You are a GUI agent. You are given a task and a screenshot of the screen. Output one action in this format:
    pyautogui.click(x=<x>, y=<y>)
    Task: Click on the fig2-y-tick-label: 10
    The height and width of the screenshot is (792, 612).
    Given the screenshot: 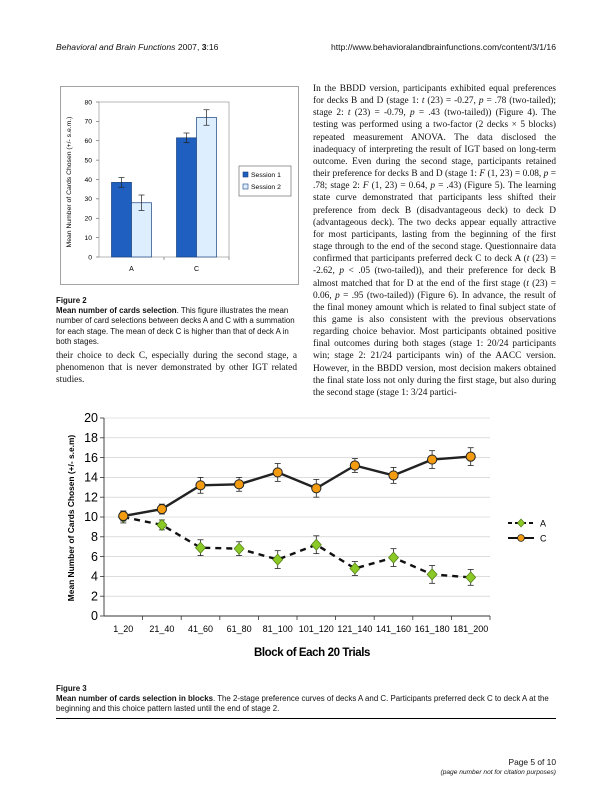 What is the action you would take?
    pyautogui.click(x=88, y=238)
    